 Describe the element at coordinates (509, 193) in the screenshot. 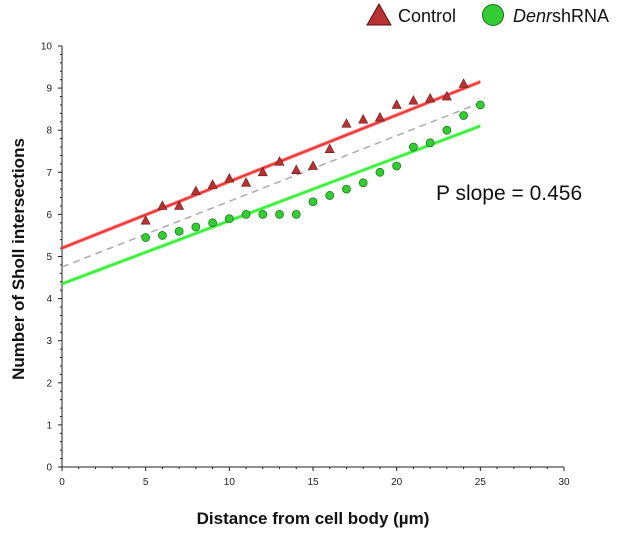

I see `p-slope-annotation: P slope = 0.456` at that location.